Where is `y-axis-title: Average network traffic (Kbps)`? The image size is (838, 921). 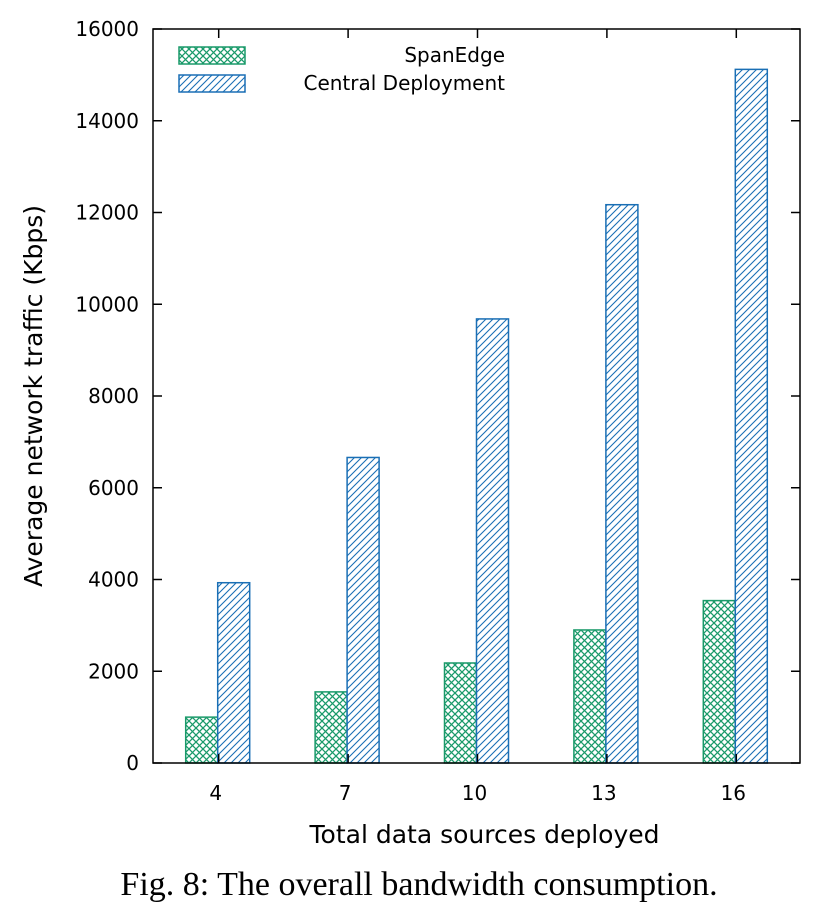
y-axis-title: Average network traffic (Kbps) is located at coordinates (33, 396).